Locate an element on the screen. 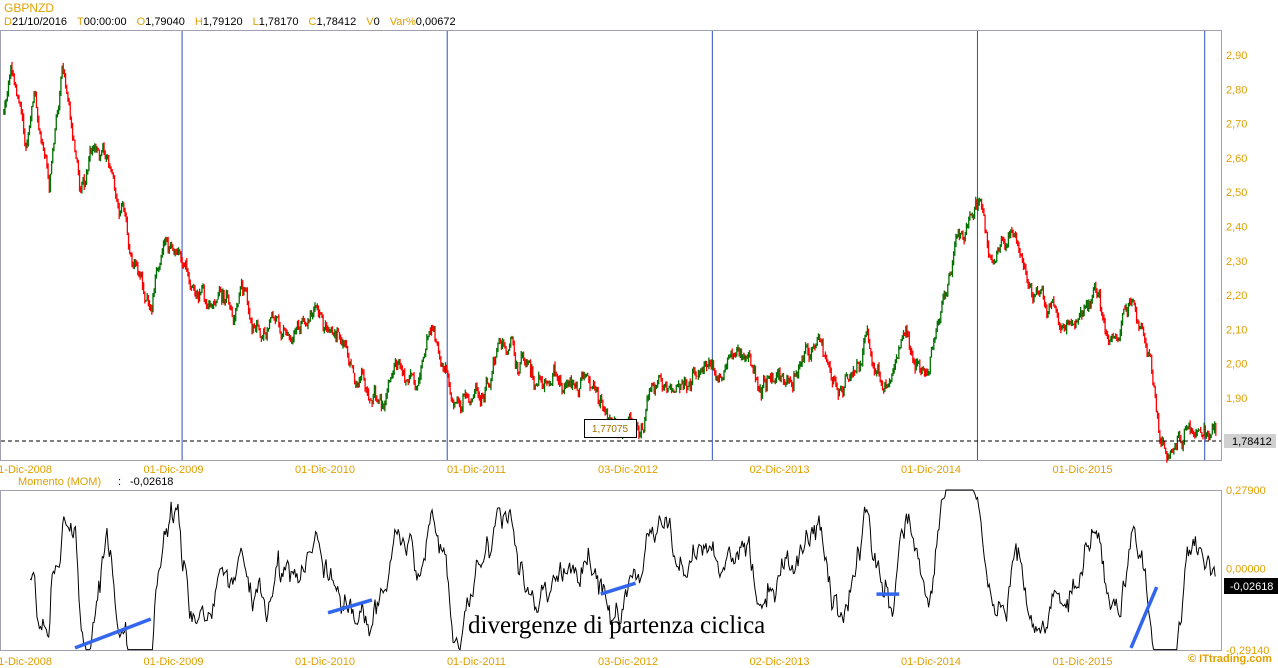  momentum-colon: : is located at coordinates (120, 482).